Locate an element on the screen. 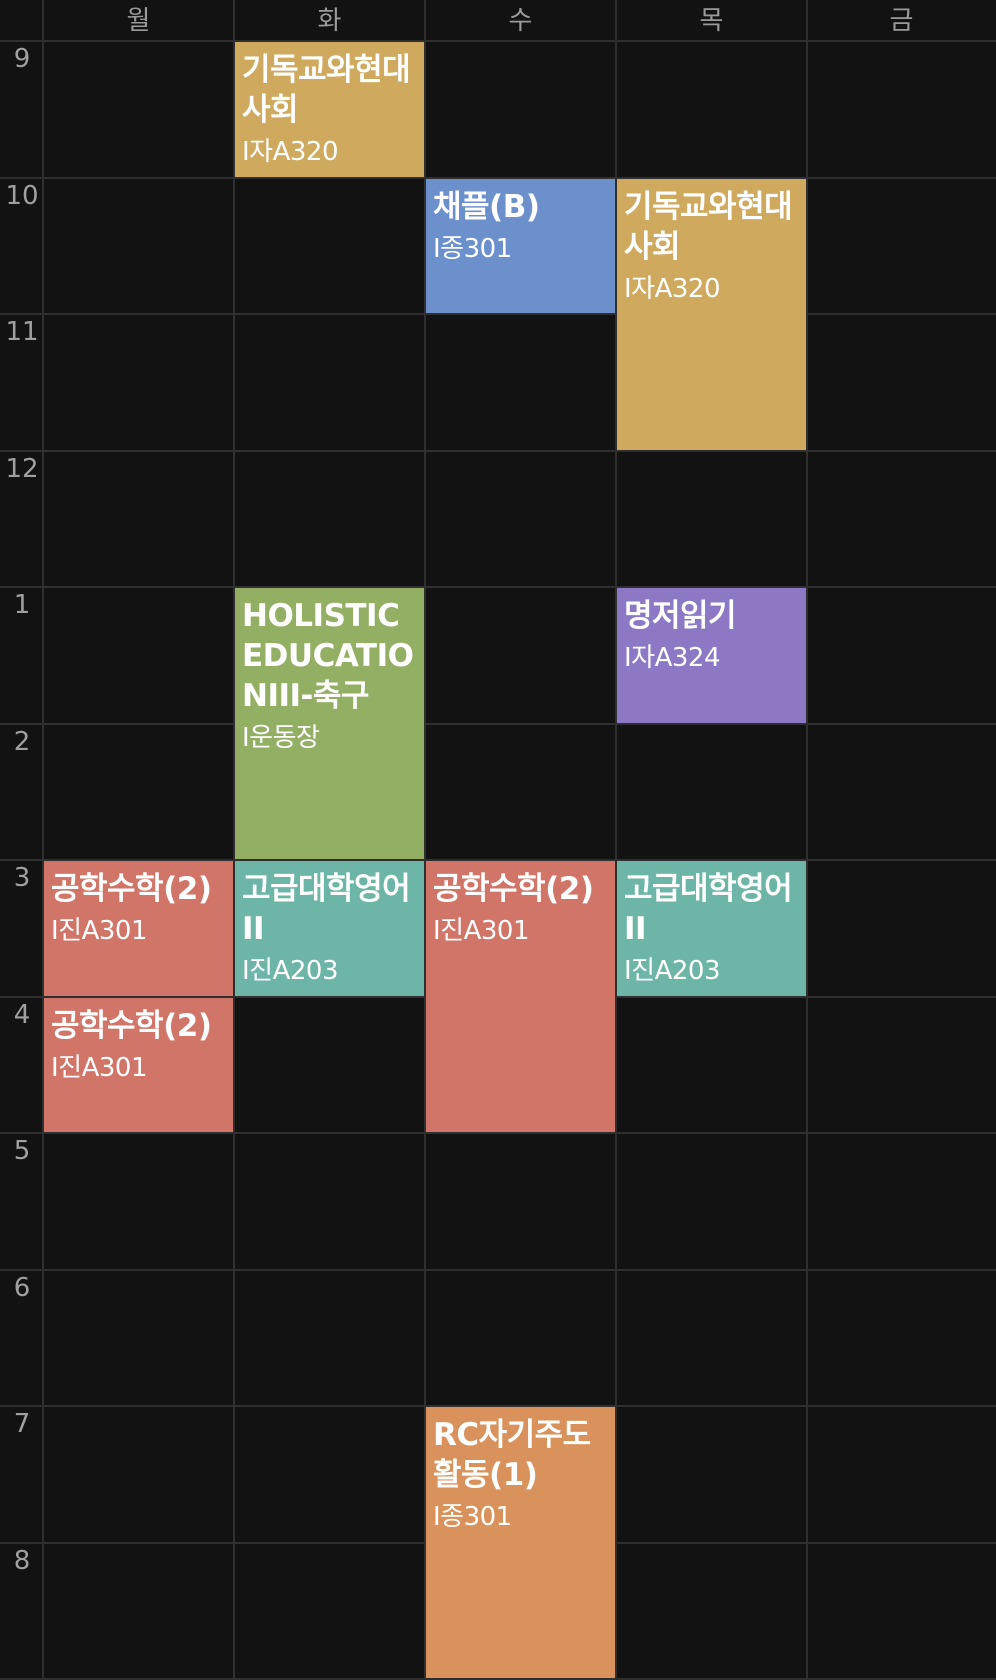  course-title: HOLISTIC EDUCATIONIII-축구 is located at coordinates (328, 656).